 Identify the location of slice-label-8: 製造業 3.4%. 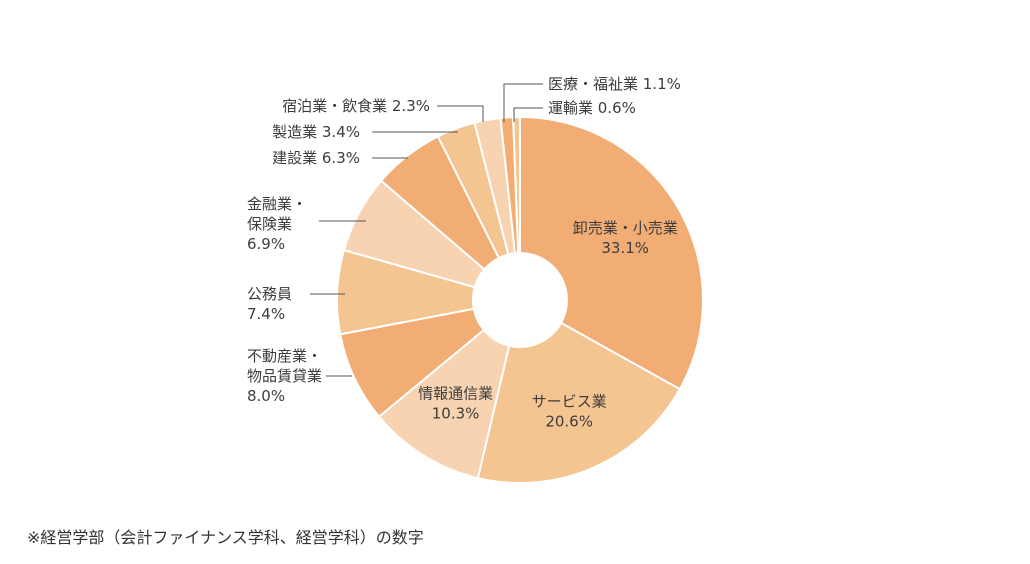
(316, 132).